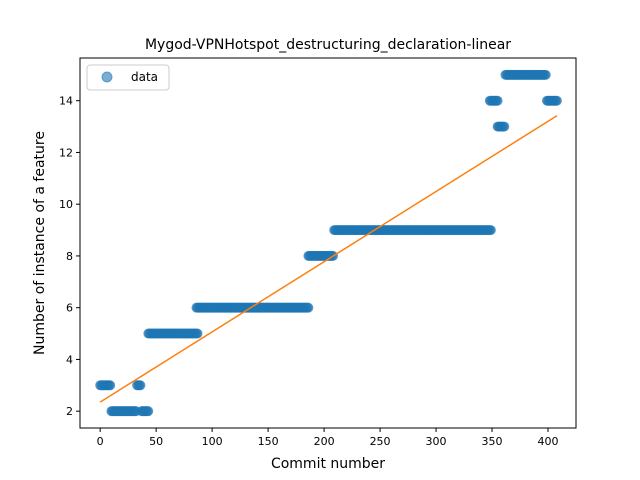 This screenshot has width=640, height=480. What do you see at coordinates (144, 77) in the screenshot?
I see `legend-label: data` at bounding box center [144, 77].